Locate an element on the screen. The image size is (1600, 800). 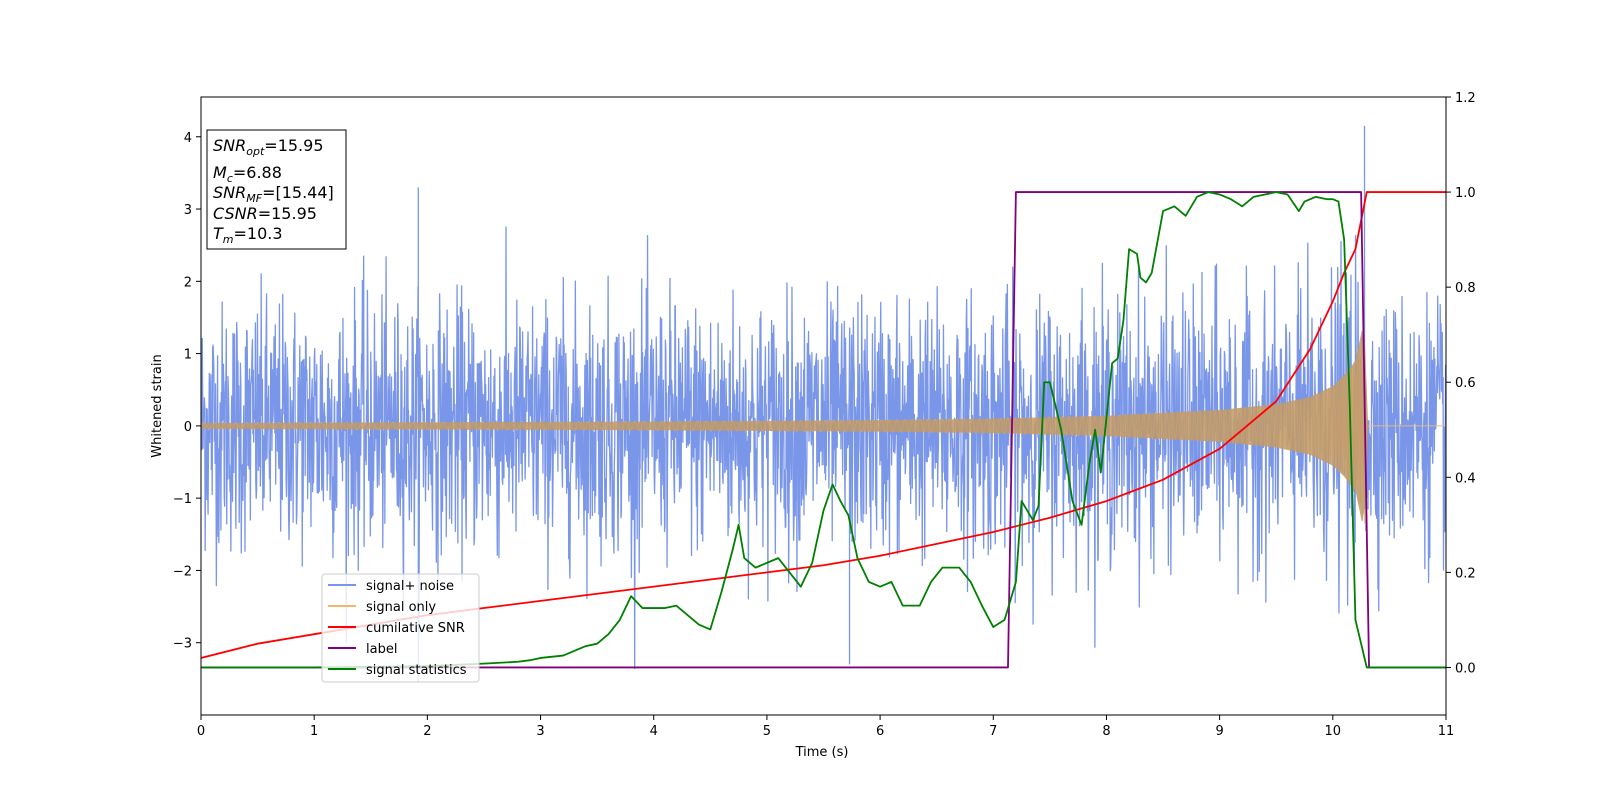
x-tick-label: 3 is located at coordinates (540, 731).